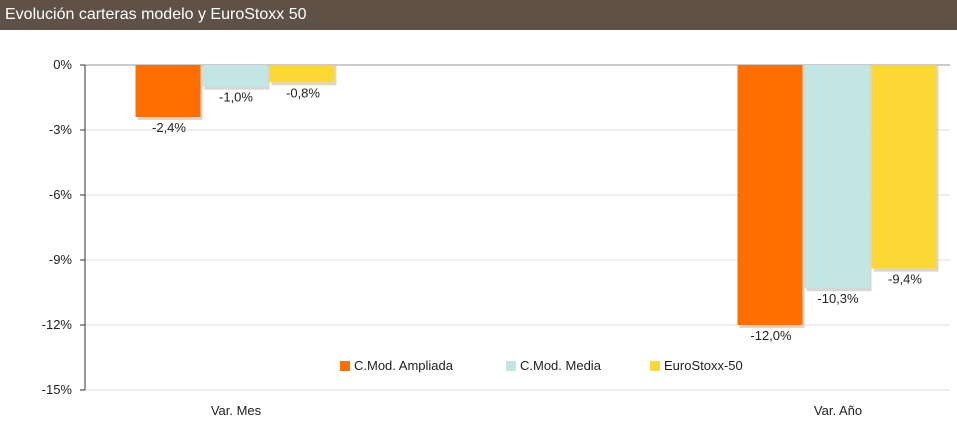 The image size is (957, 428). What do you see at coordinates (57, 324) in the screenshot?
I see `y-tick-label: -12%` at bounding box center [57, 324].